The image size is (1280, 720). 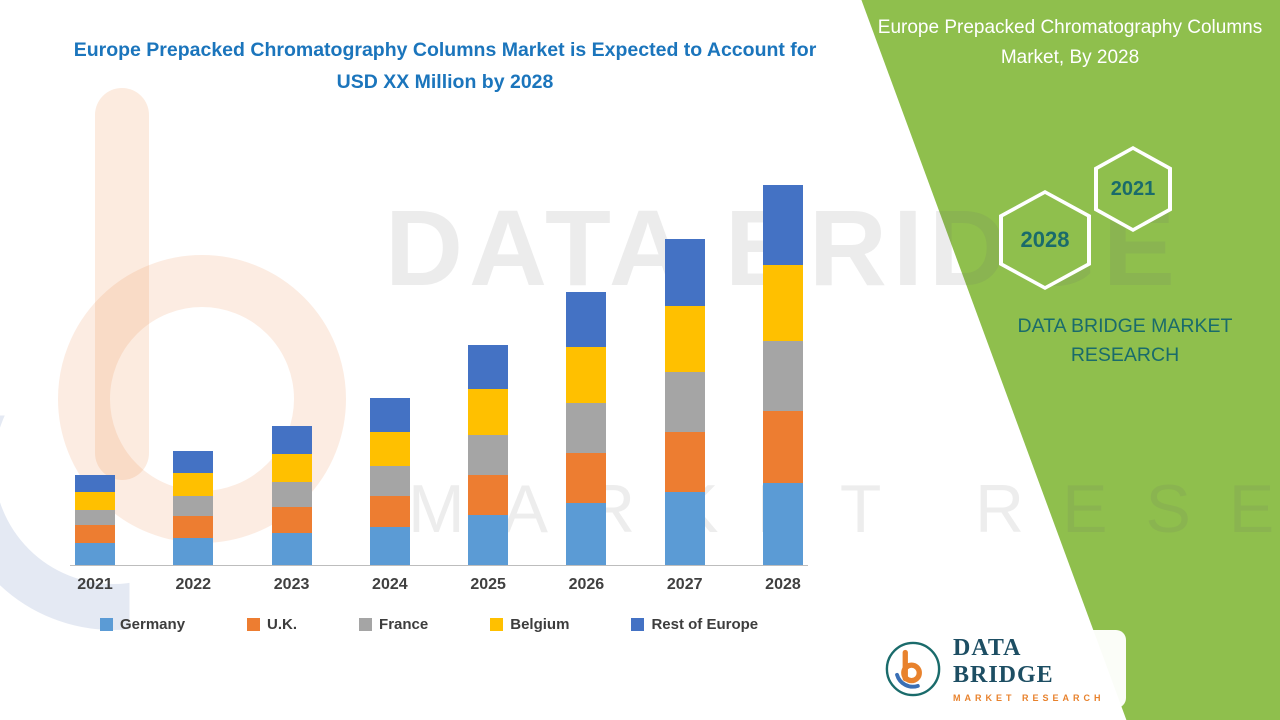 I want to click on bar-segment-france-2024, so click(x=389, y=481).